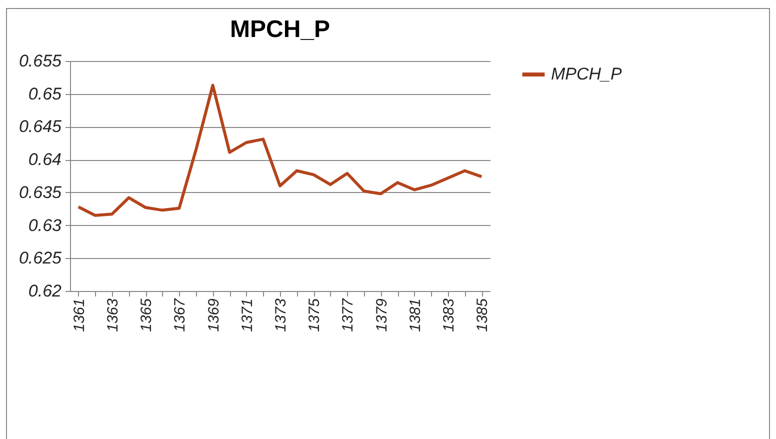 The width and height of the screenshot is (776, 439). Describe the element at coordinates (40, 126) in the screenshot. I see `y-tick-label: 0.645` at that location.